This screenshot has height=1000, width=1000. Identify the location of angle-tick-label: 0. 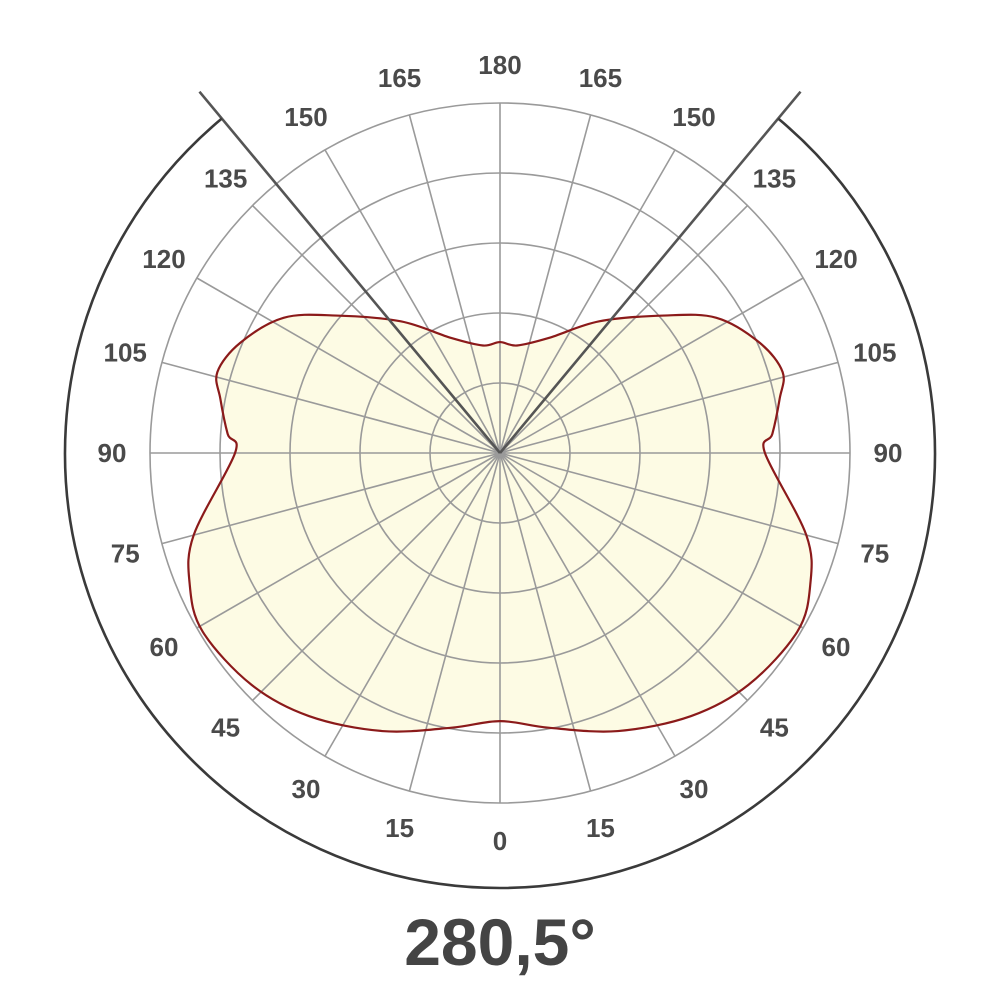
(500, 841).